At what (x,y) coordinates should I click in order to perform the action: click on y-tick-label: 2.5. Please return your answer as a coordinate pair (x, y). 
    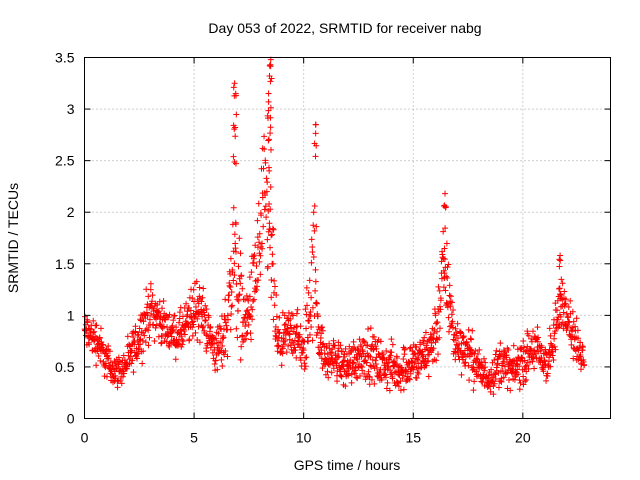
    Looking at the image, I should click on (65, 161).